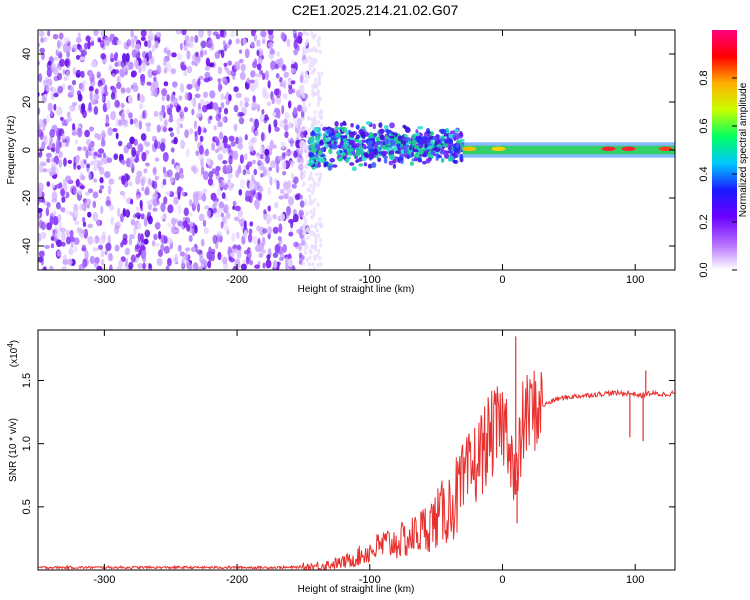 This screenshot has height=600, width=750. What do you see at coordinates (104, 580) in the screenshot?
I see `snr-xtick-label: -300` at bounding box center [104, 580].